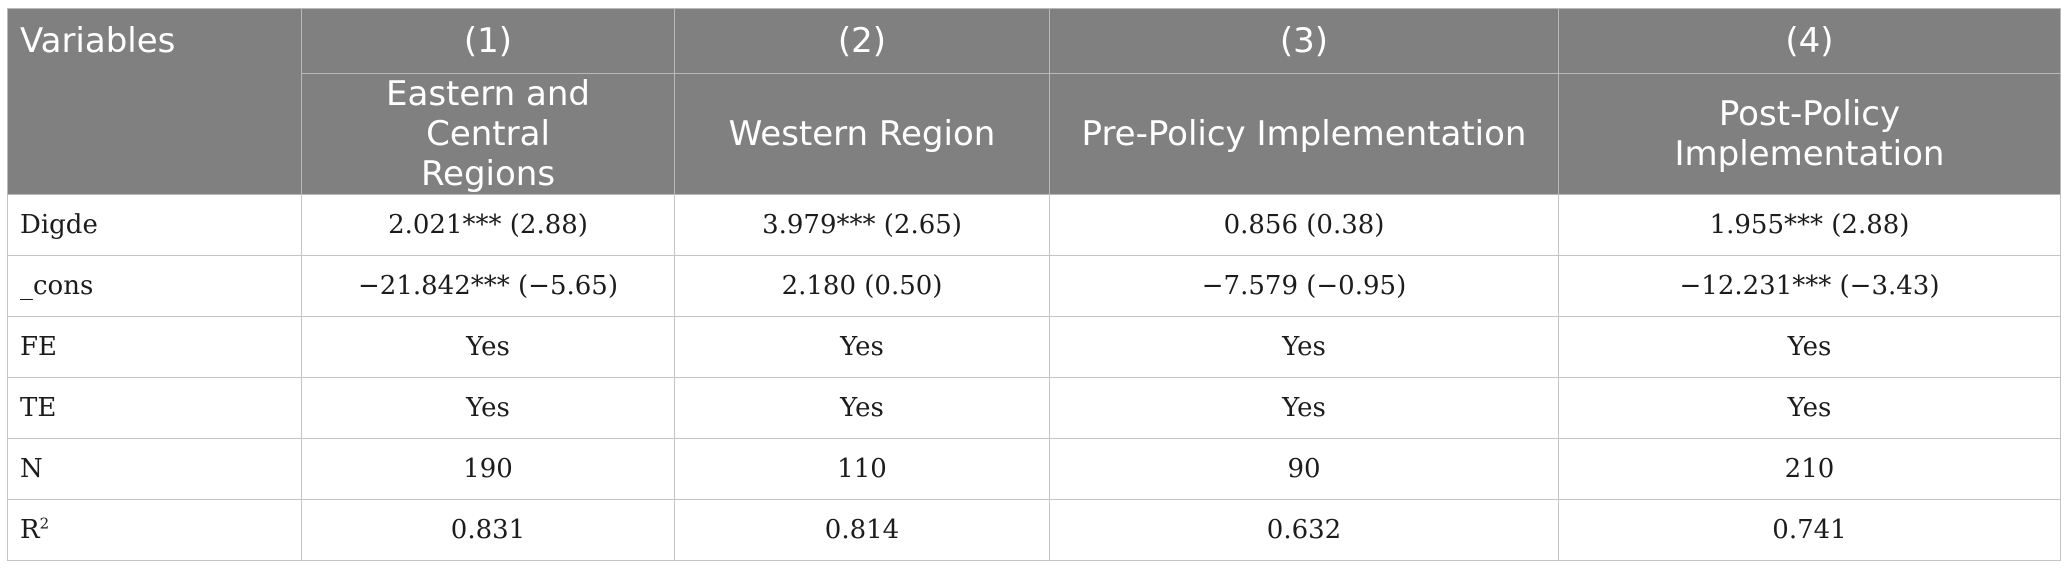 The height and width of the screenshot is (575, 2068). I want to click on row-label: R2, so click(154, 530).